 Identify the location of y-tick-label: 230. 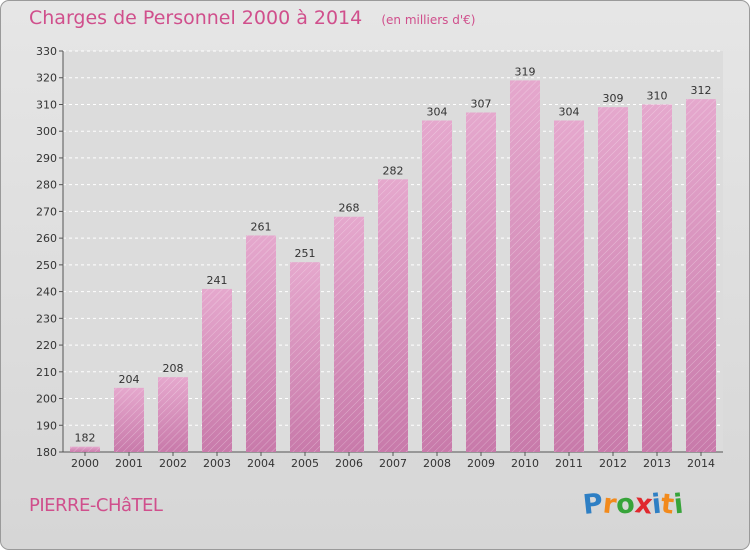
(46, 318).